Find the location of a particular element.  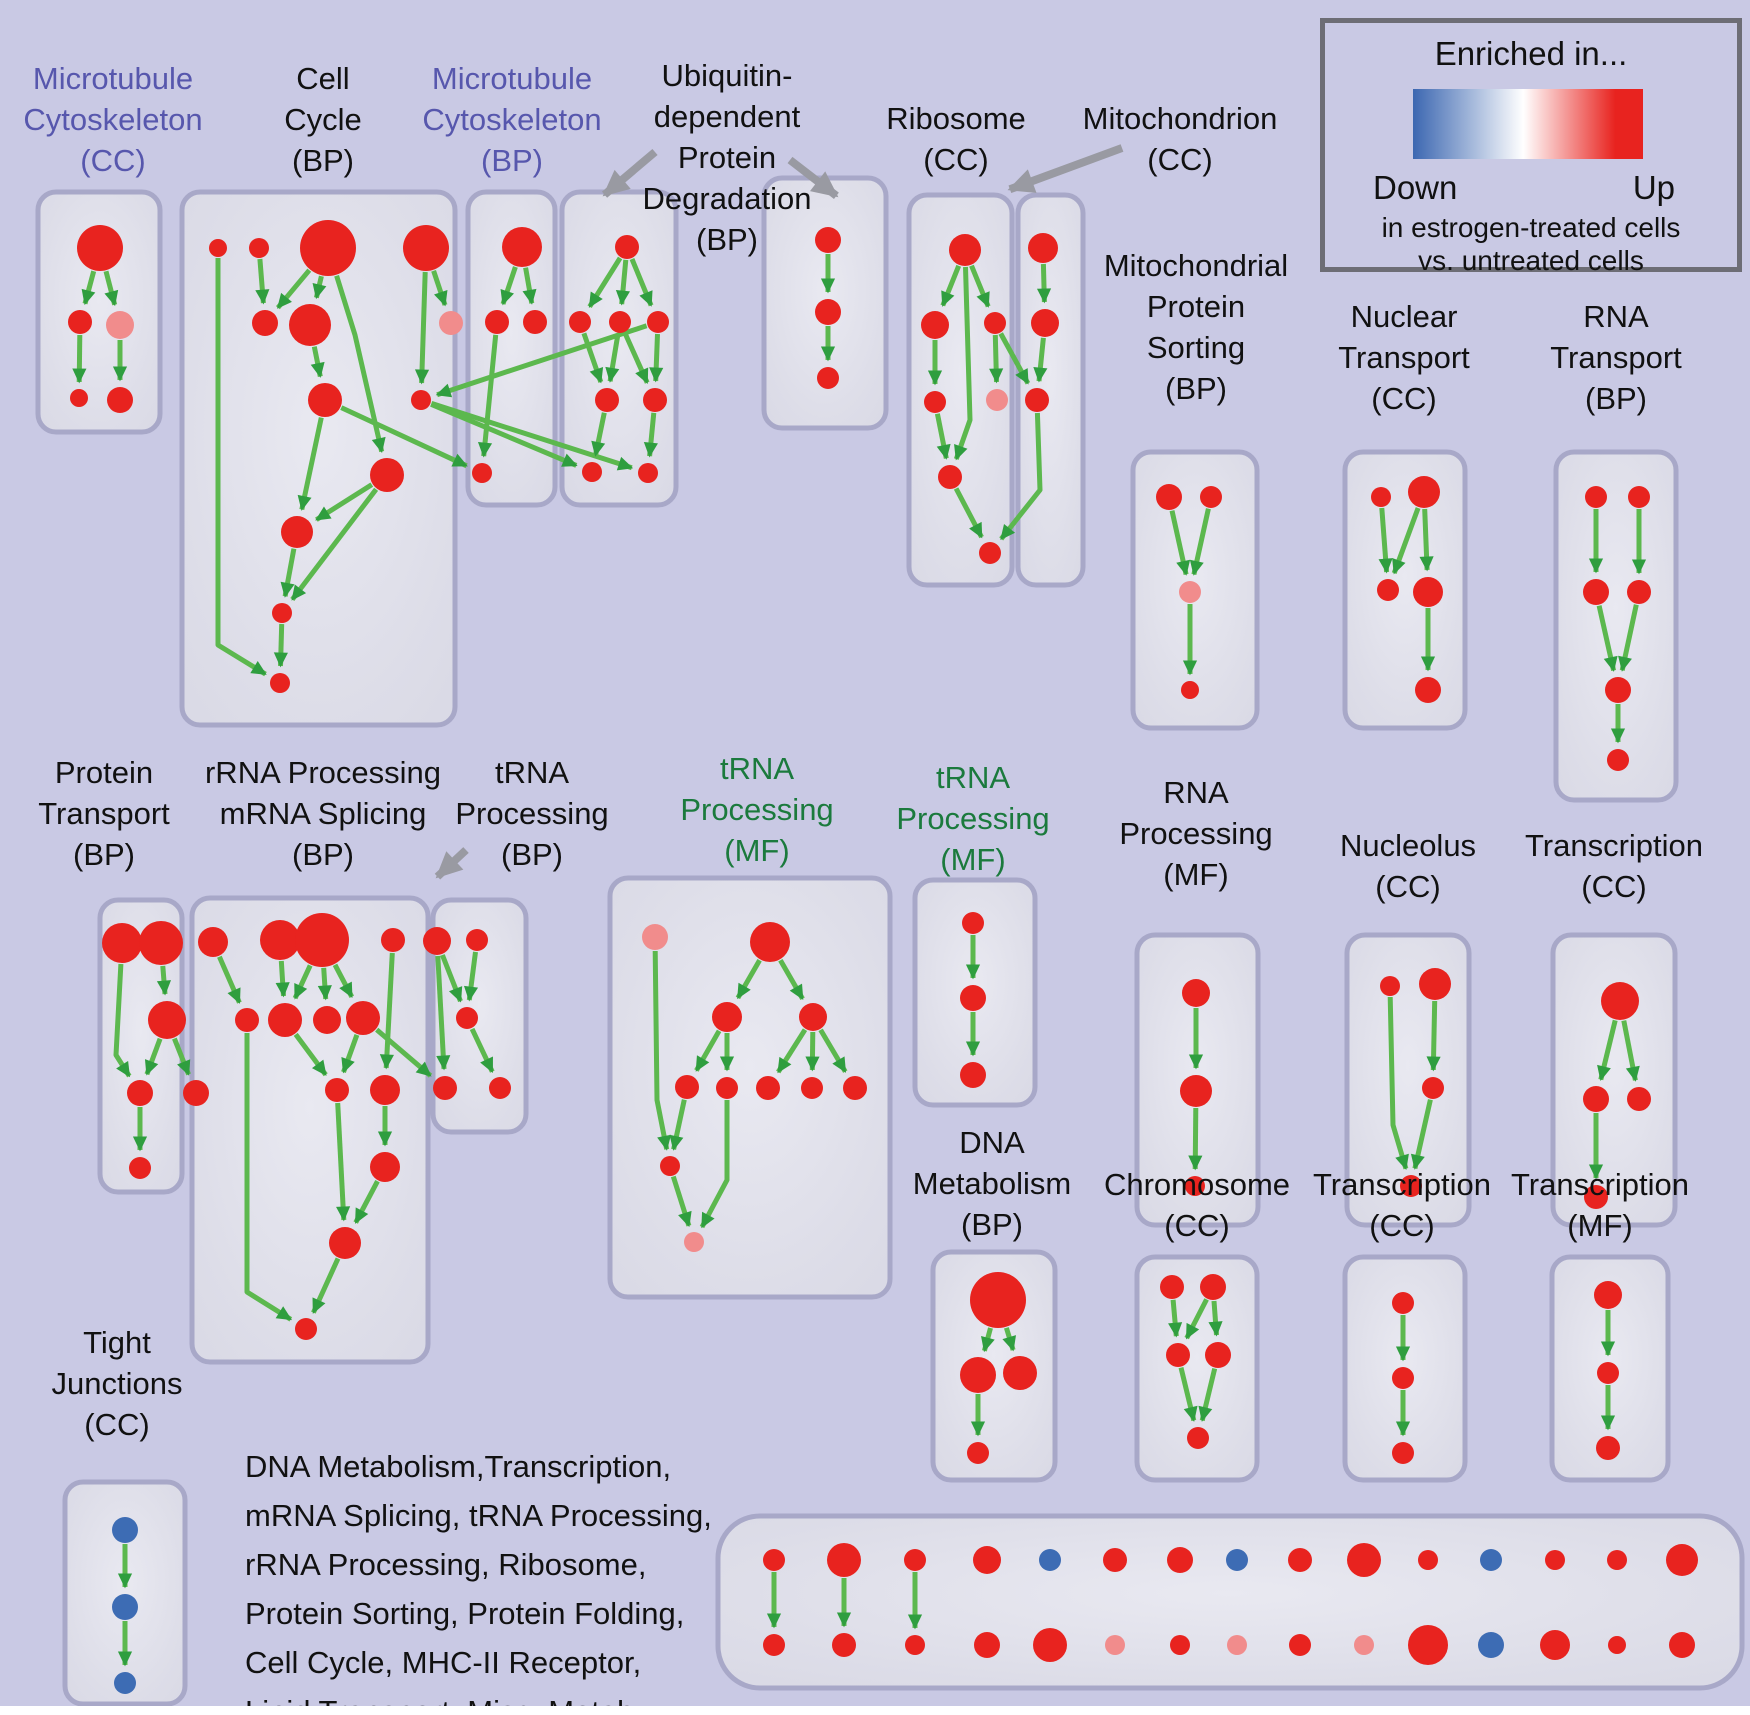

node-r1 is located at coordinates (1620, 1001).